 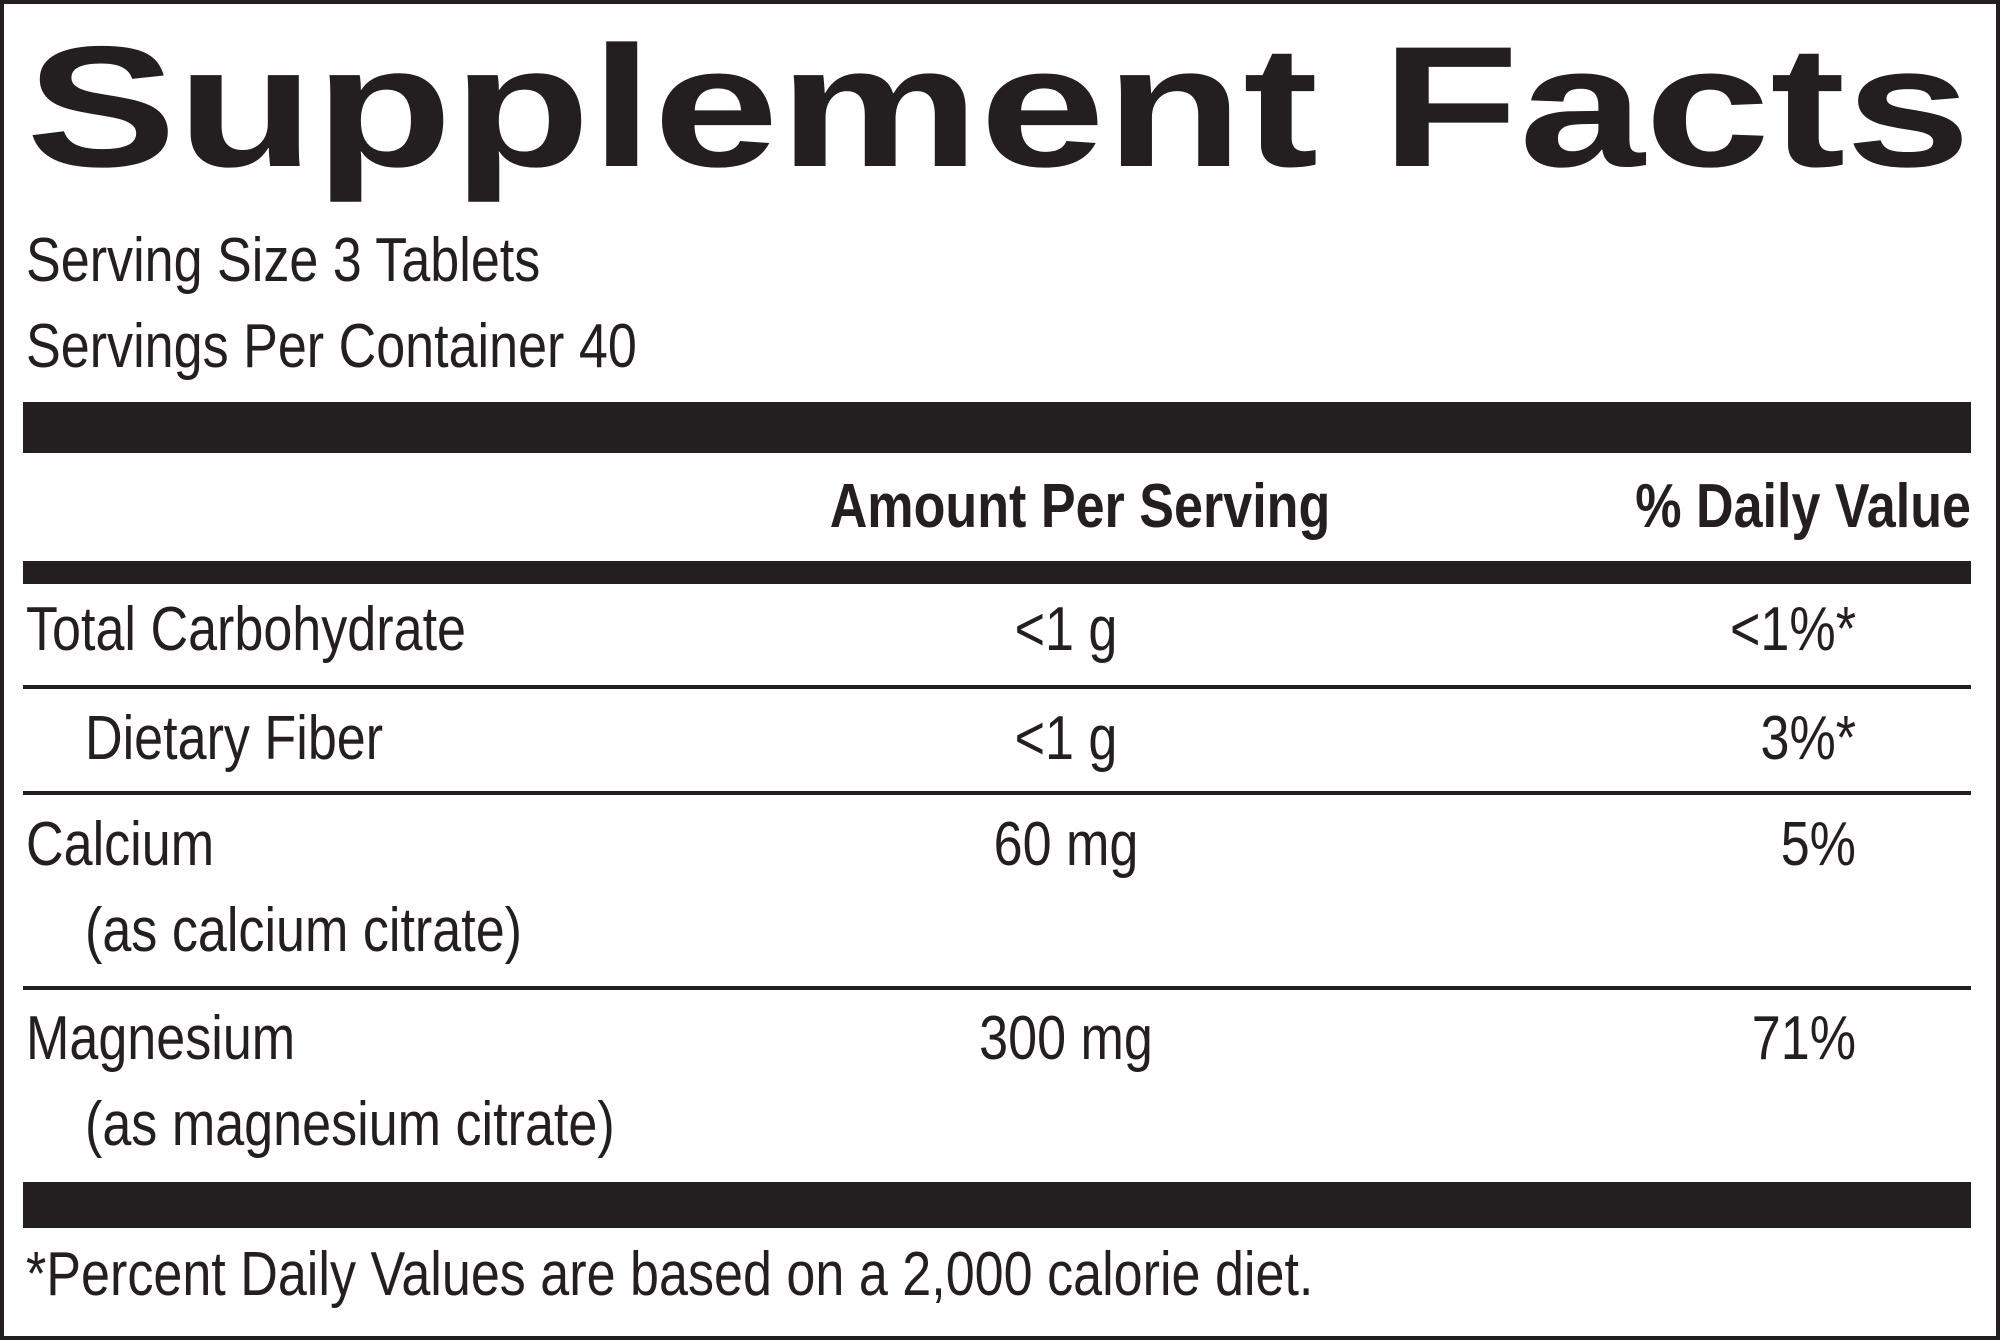 I want to click on title: Supplement Facts, so click(x=998, y=107).